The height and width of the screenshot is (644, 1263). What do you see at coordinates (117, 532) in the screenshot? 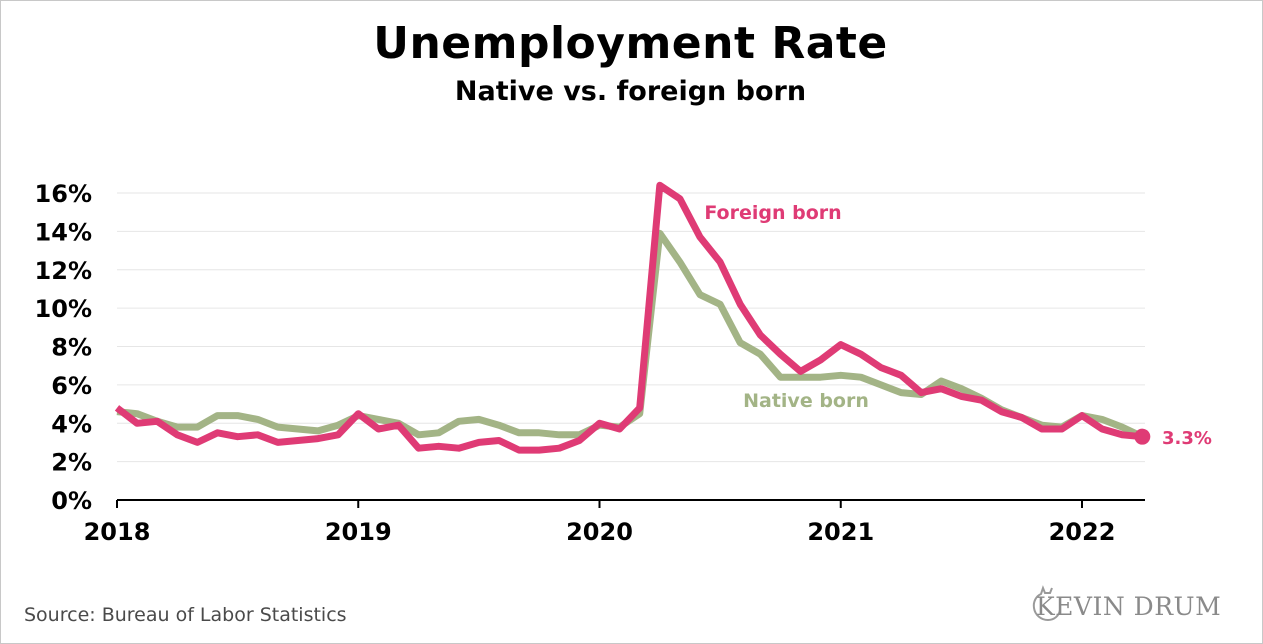
I see `x-tick-label: 2018` at bounding box center [117, 532].